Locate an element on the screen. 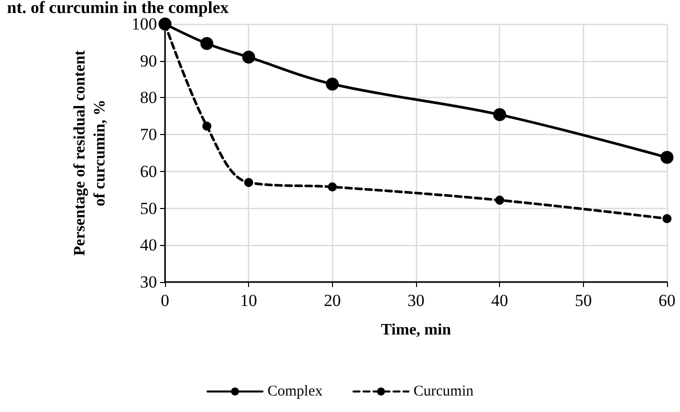 The width and height of the screenshot is (680, 412). y-tick-label: 90 is located at coordinates (148, 60).